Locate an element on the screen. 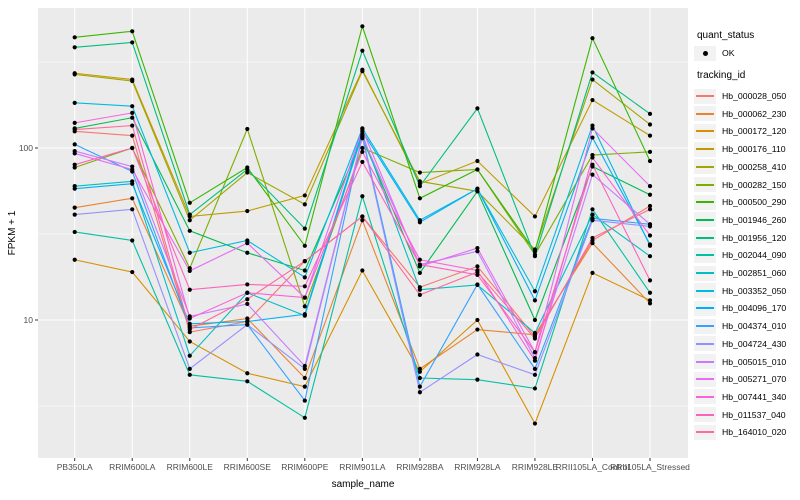  x-tick-label: RRII105LA_Control is located at coordinates (593, 467).